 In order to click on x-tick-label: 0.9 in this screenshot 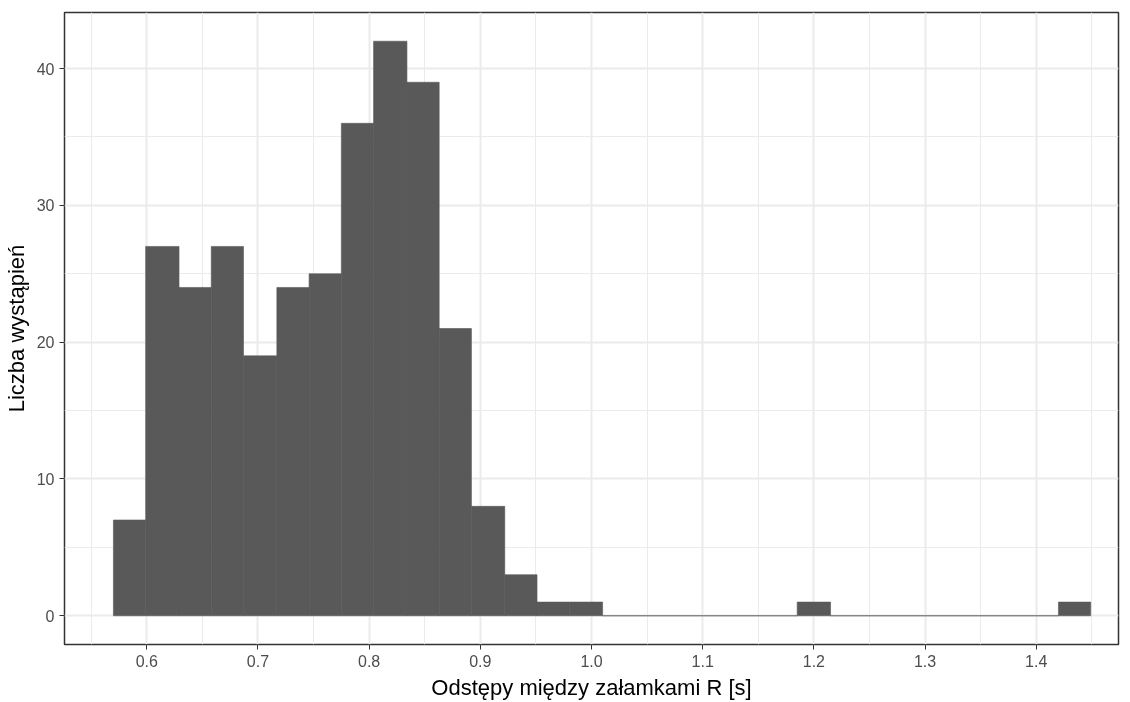, I will do `click(480, 661)`.